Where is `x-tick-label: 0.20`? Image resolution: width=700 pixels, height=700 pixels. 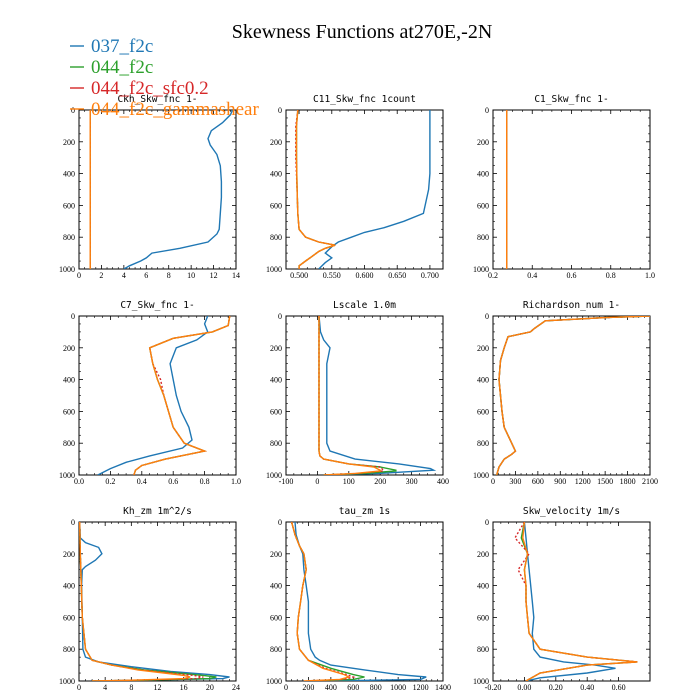
x-tick-label: 0.20 is located at coordinates (556, 687).